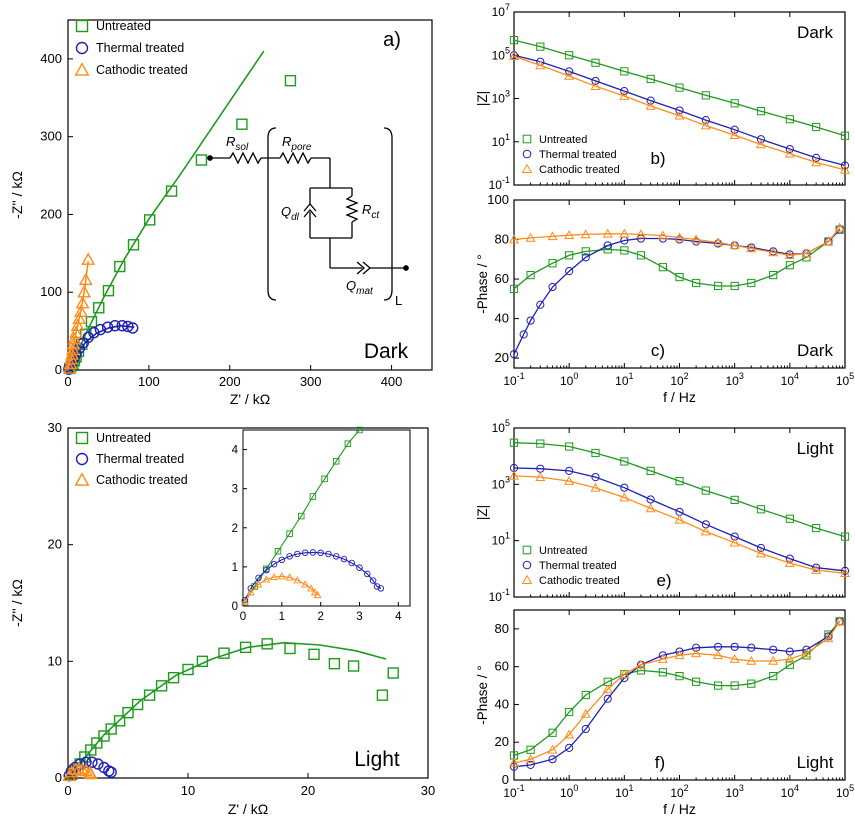 The image size is (855, 824). I want to click on x-tick-label: 0, so click(67, 790).